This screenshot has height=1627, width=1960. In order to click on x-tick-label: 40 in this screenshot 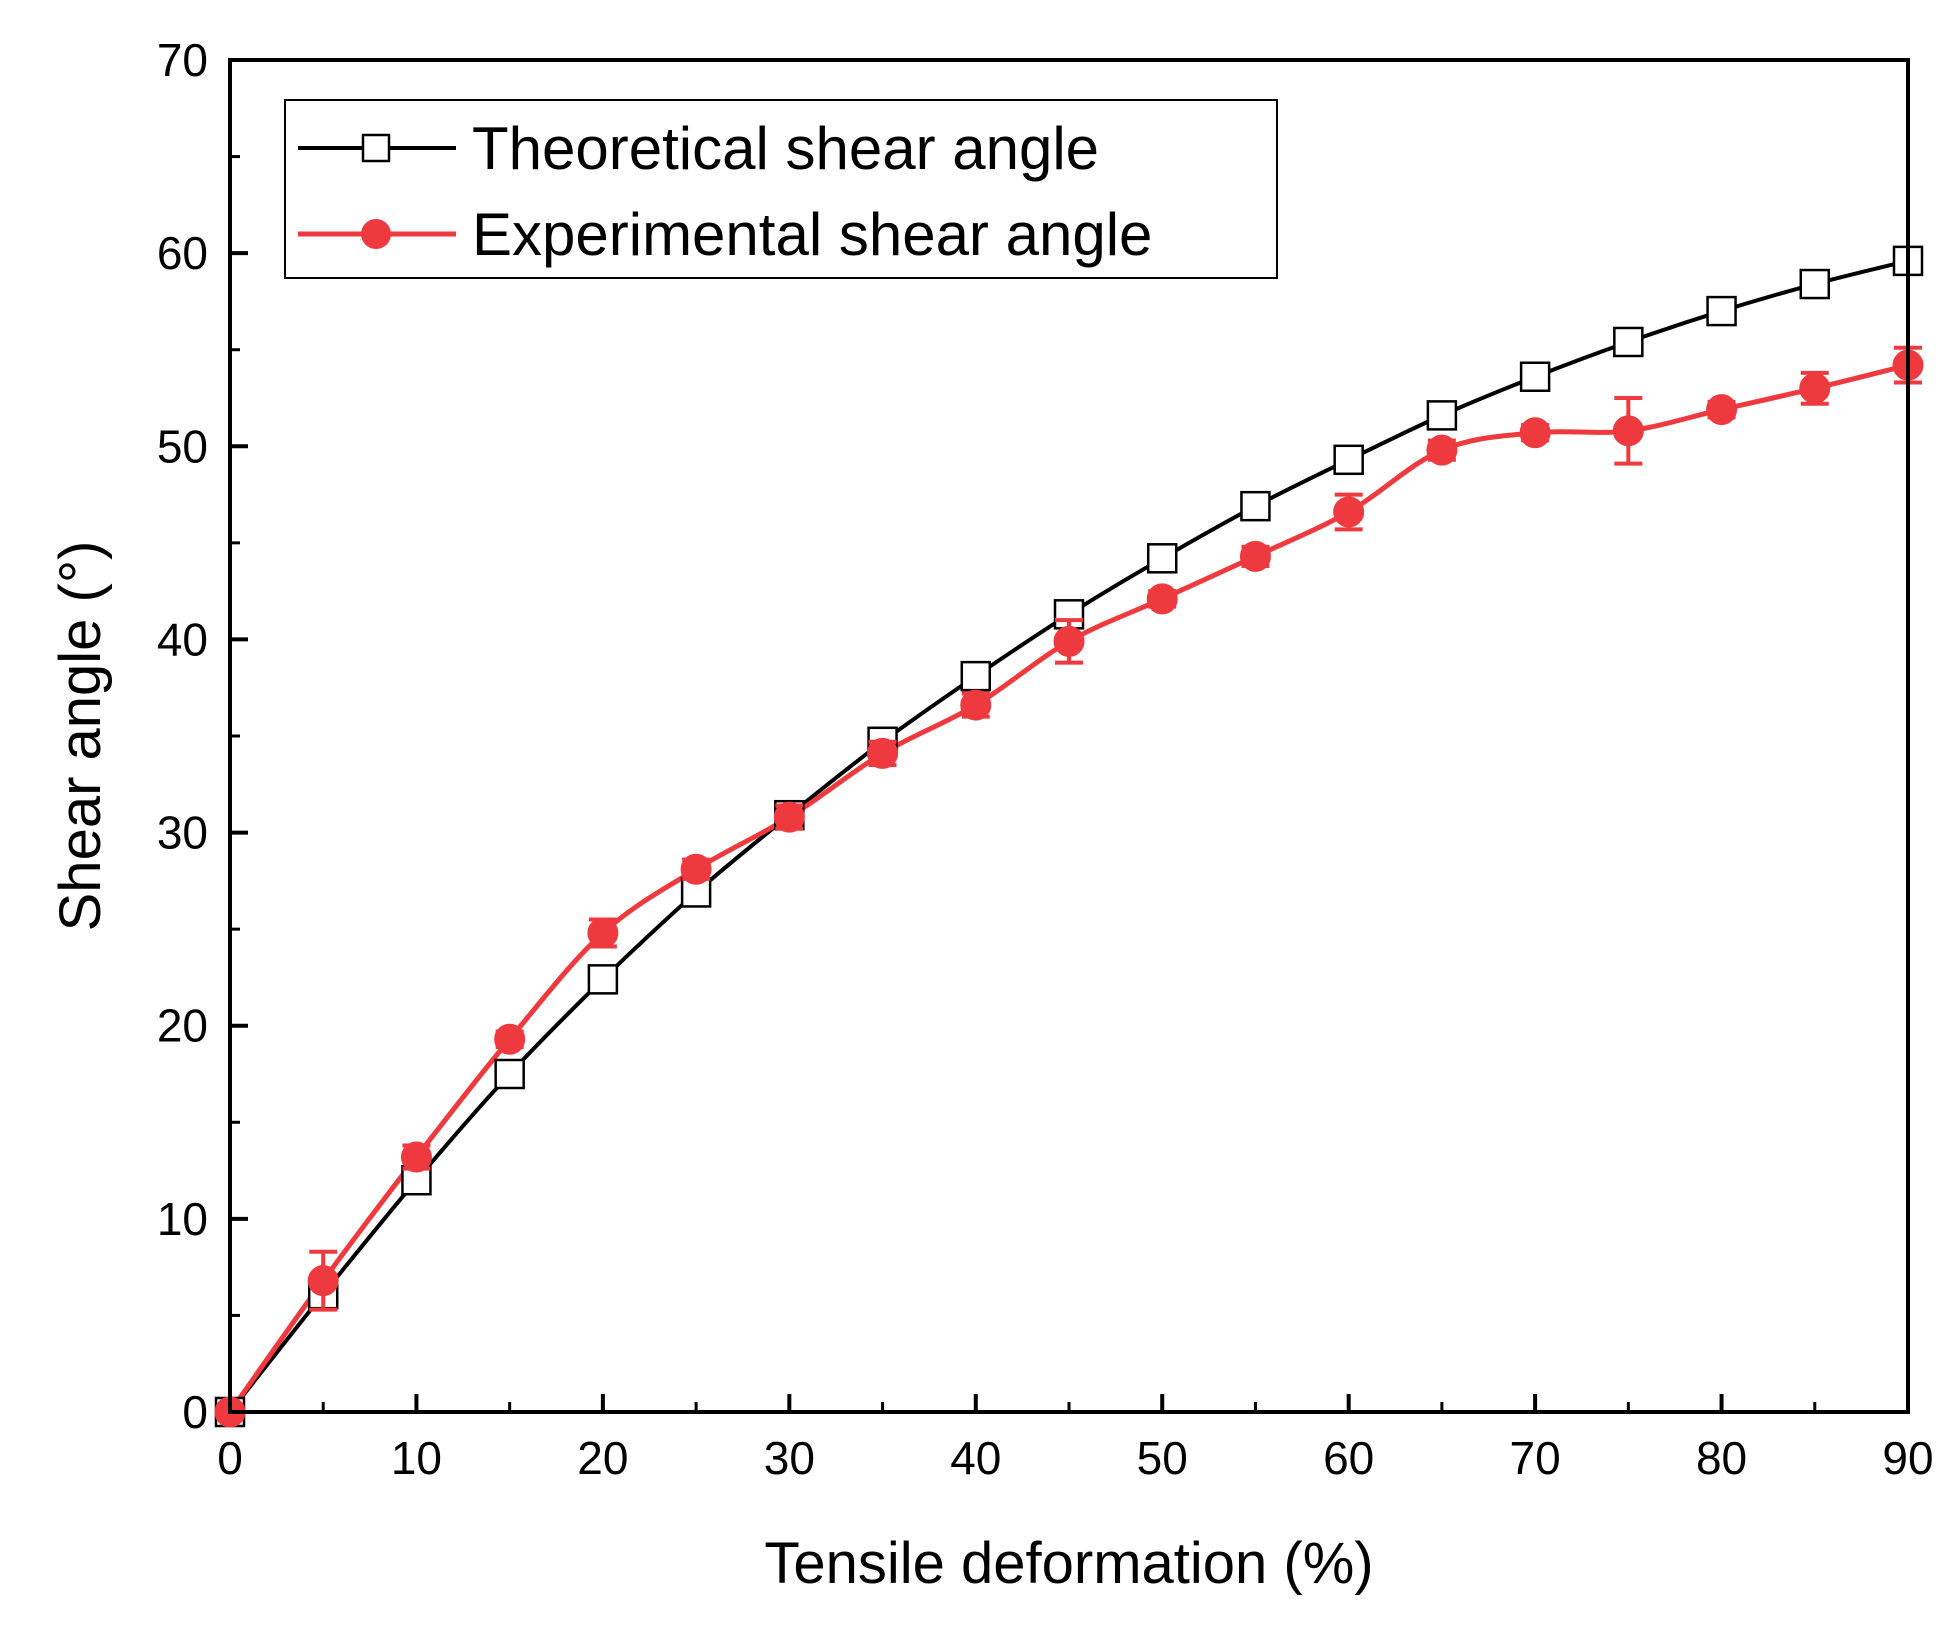, I will do `click(975, 1458)`.